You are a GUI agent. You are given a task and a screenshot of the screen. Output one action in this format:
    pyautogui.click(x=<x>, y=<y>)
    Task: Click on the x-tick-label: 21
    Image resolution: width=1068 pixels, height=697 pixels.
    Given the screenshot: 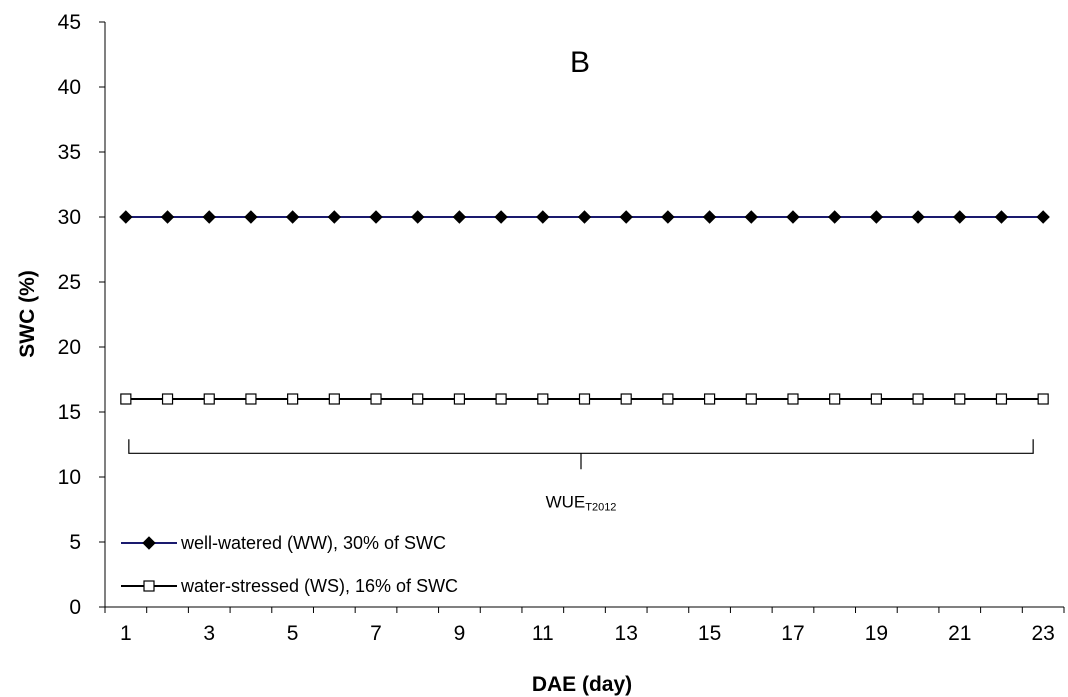 What is the action you would take?
    pyautogui.click(x=959, y=633)
    